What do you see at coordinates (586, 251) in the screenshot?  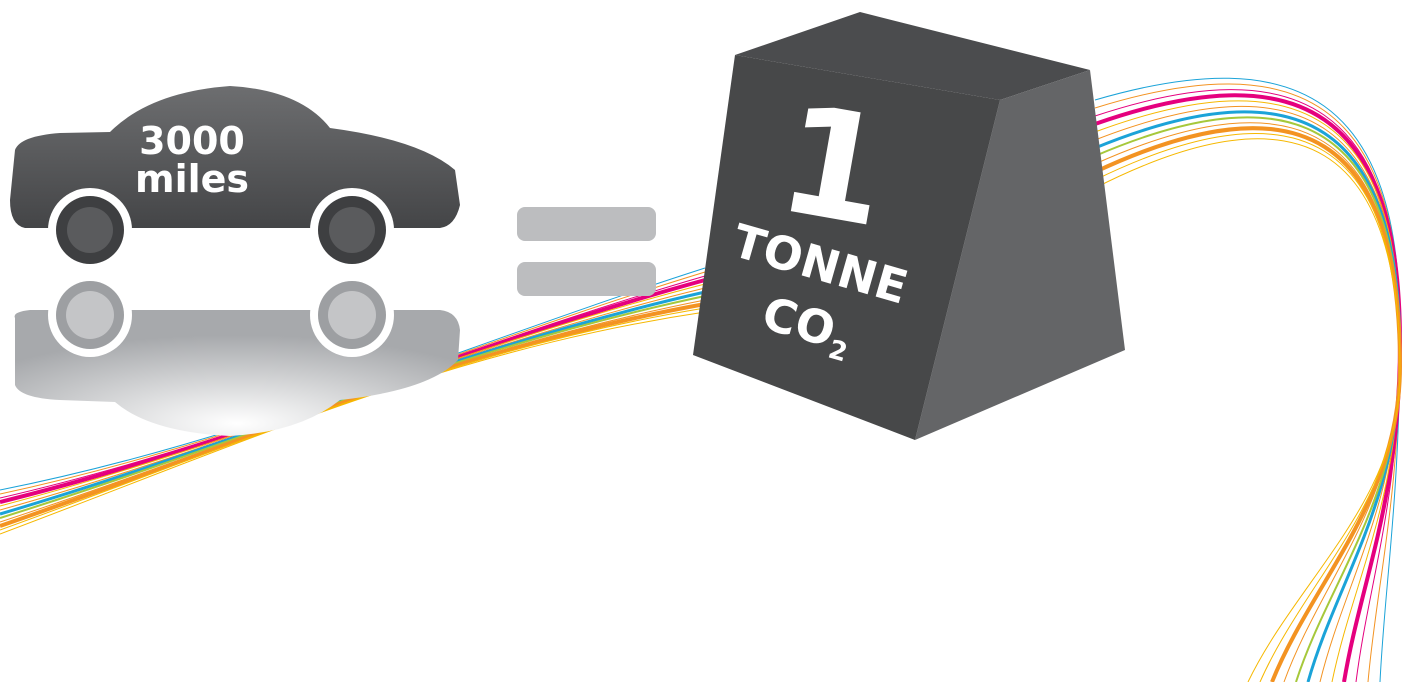 I see `equals-sign` at bounding box center [586, 251].